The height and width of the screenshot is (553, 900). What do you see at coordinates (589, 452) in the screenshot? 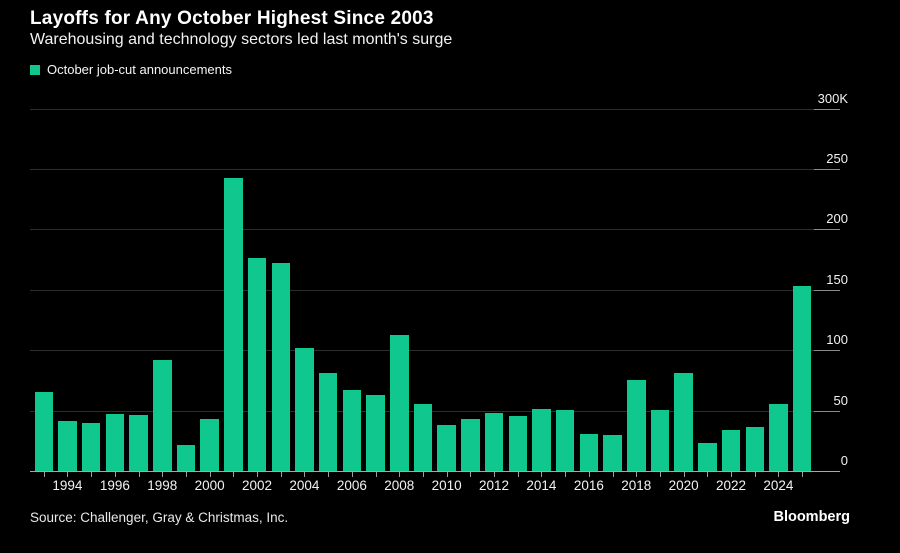
I see `bar-2016` at bounding box center [589, 452].